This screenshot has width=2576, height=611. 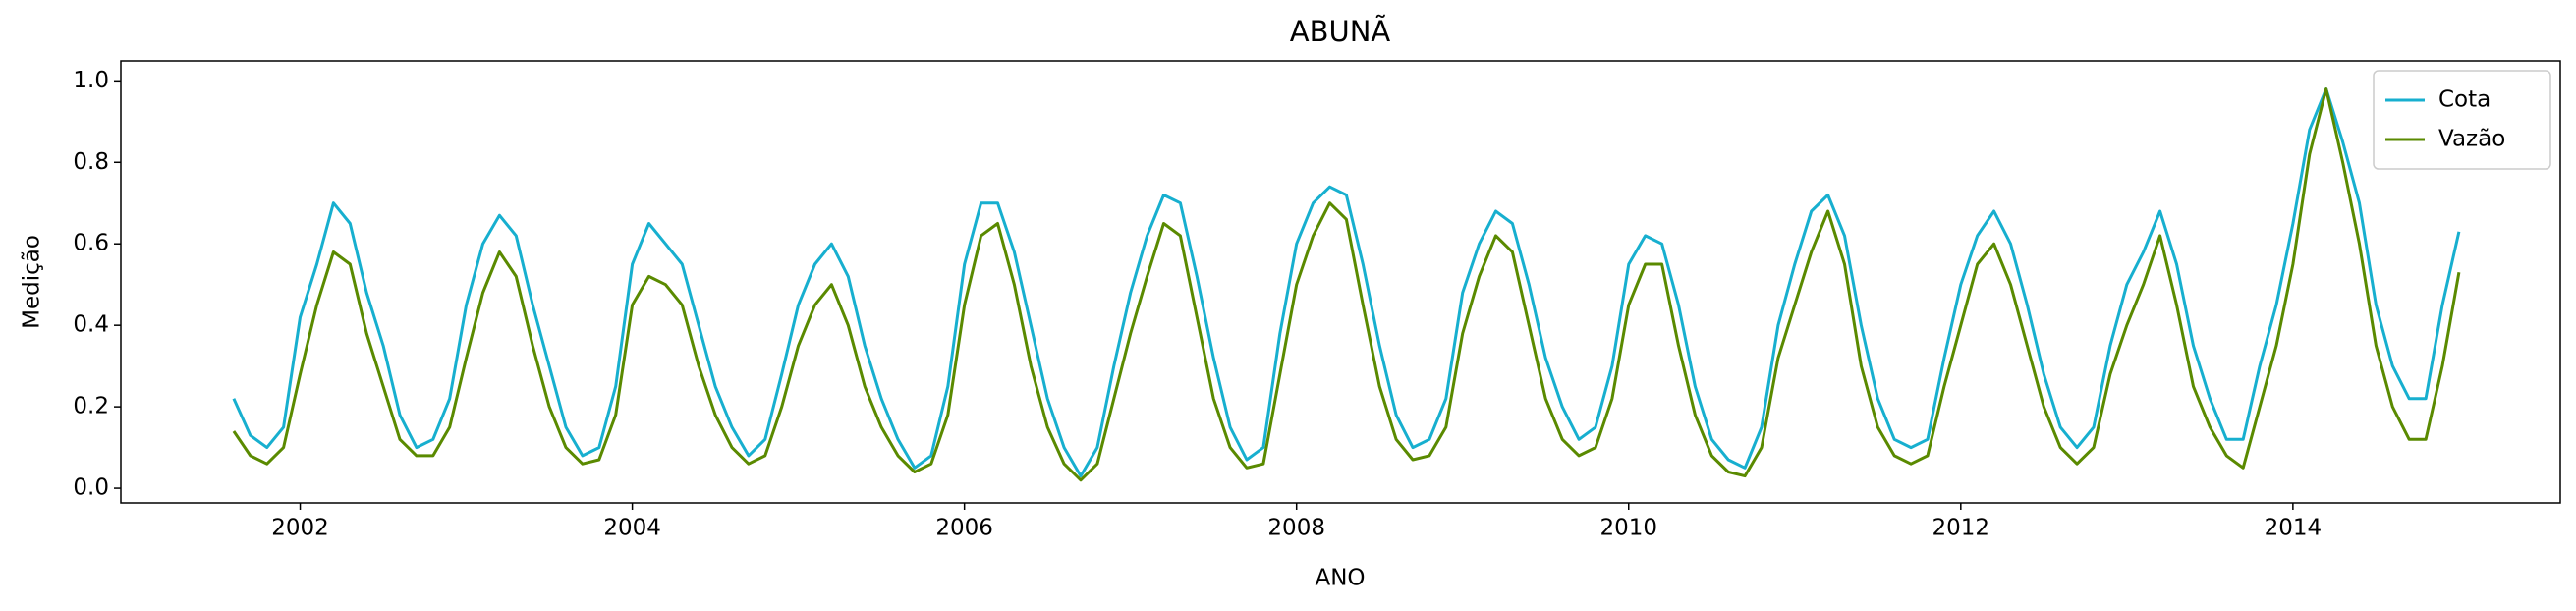 What do you see at coordinates (1628, 528) in the screenshot?
I see `x-tick-label: 2010` at bounding box center [1628, 528].